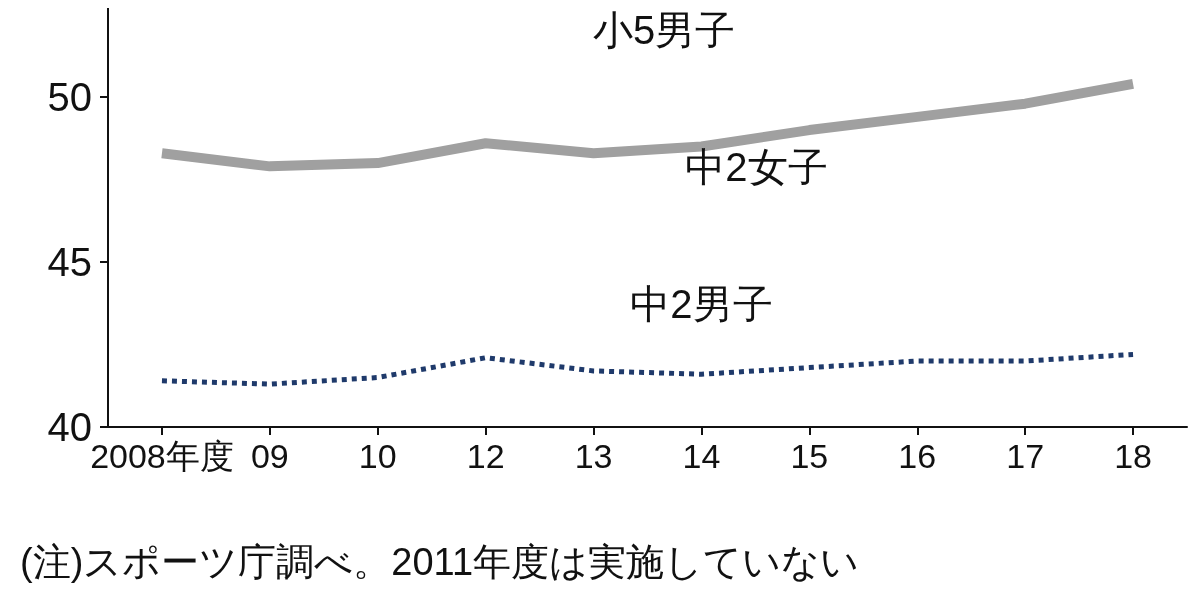 The image size is (1200, 600). Describe the element at coordinates (809, 456) in the screenshot. I see `x-tick-label: 15` at that location.